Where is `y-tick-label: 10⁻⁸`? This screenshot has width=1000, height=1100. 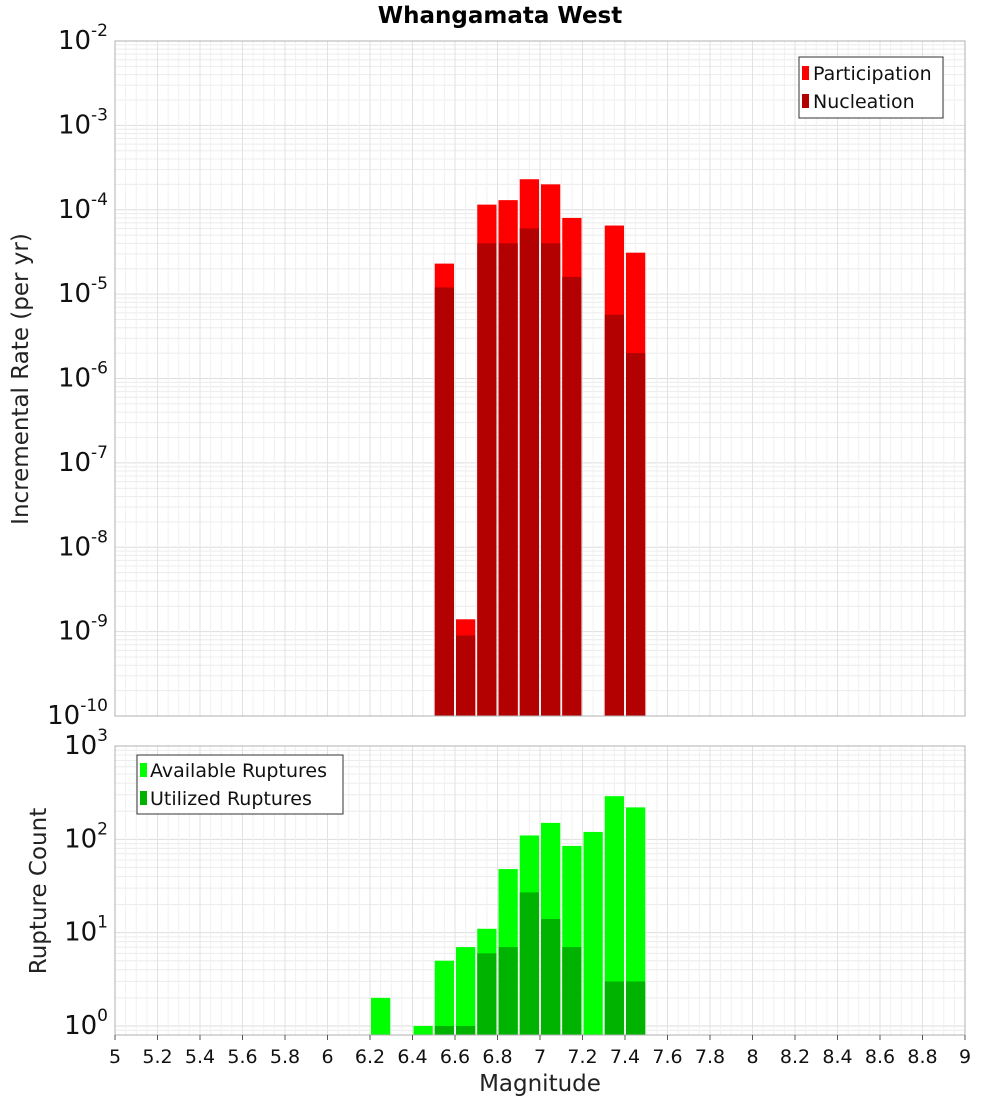
y-tick-label: 10⁻⁸ is located at coordinates (83, 544).